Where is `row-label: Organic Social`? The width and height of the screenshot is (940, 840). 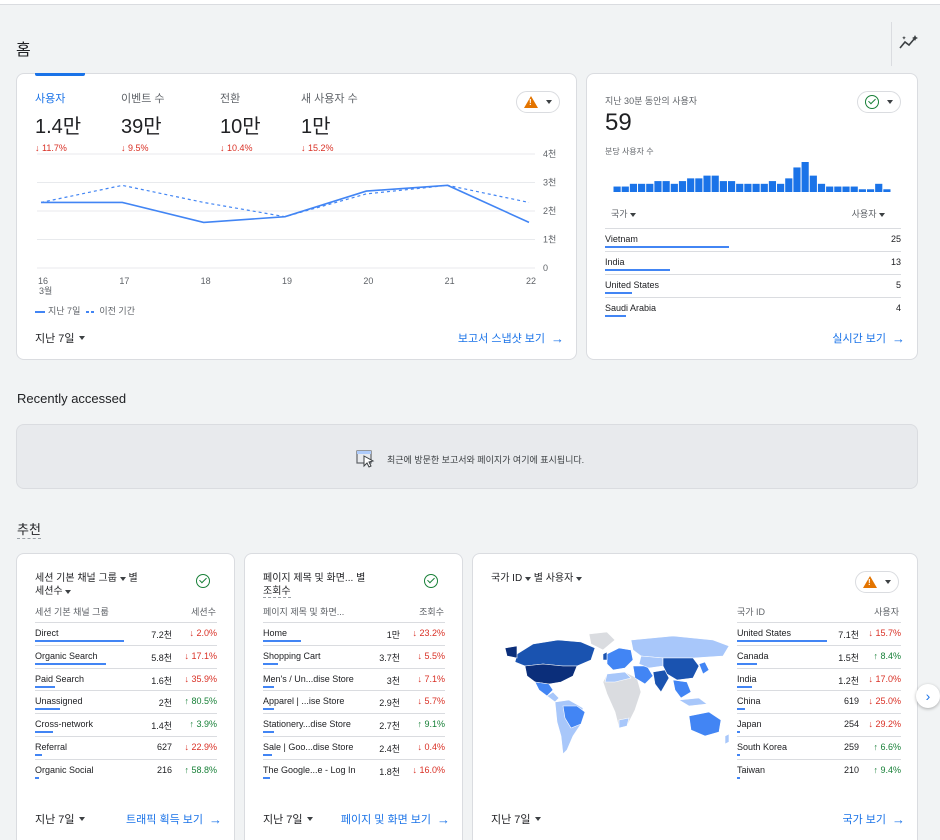
row-label: Organic Social is located at coordinates (64, 769).